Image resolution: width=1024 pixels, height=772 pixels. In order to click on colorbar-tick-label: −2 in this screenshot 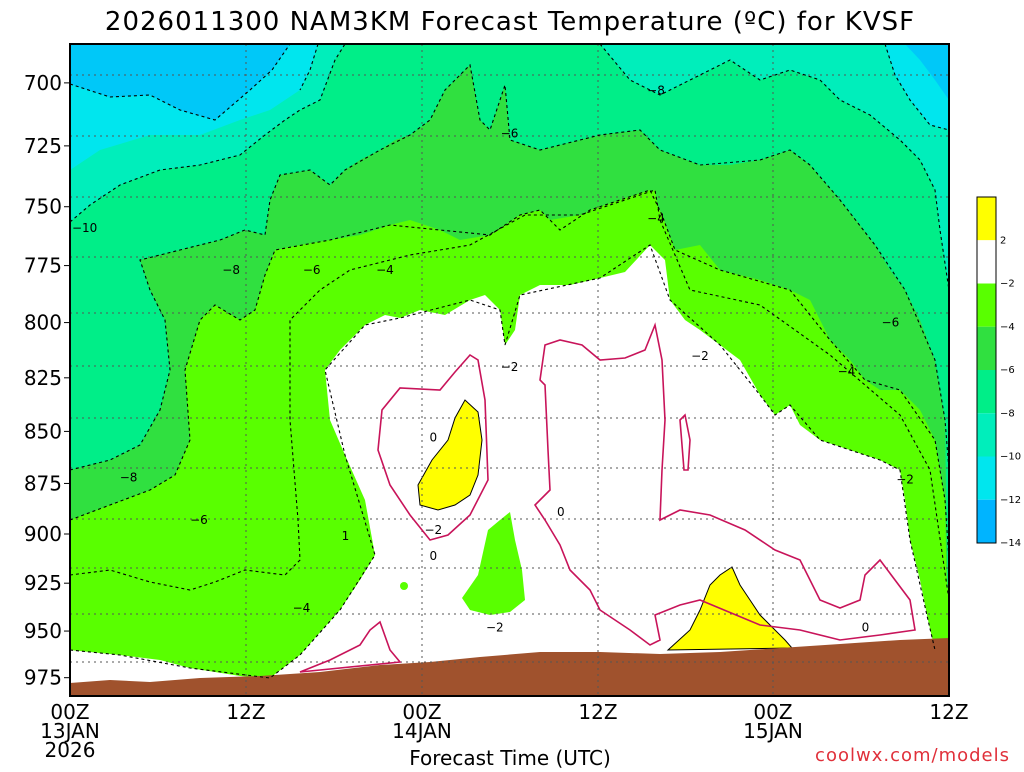, I will do `click(1007, 284)`.